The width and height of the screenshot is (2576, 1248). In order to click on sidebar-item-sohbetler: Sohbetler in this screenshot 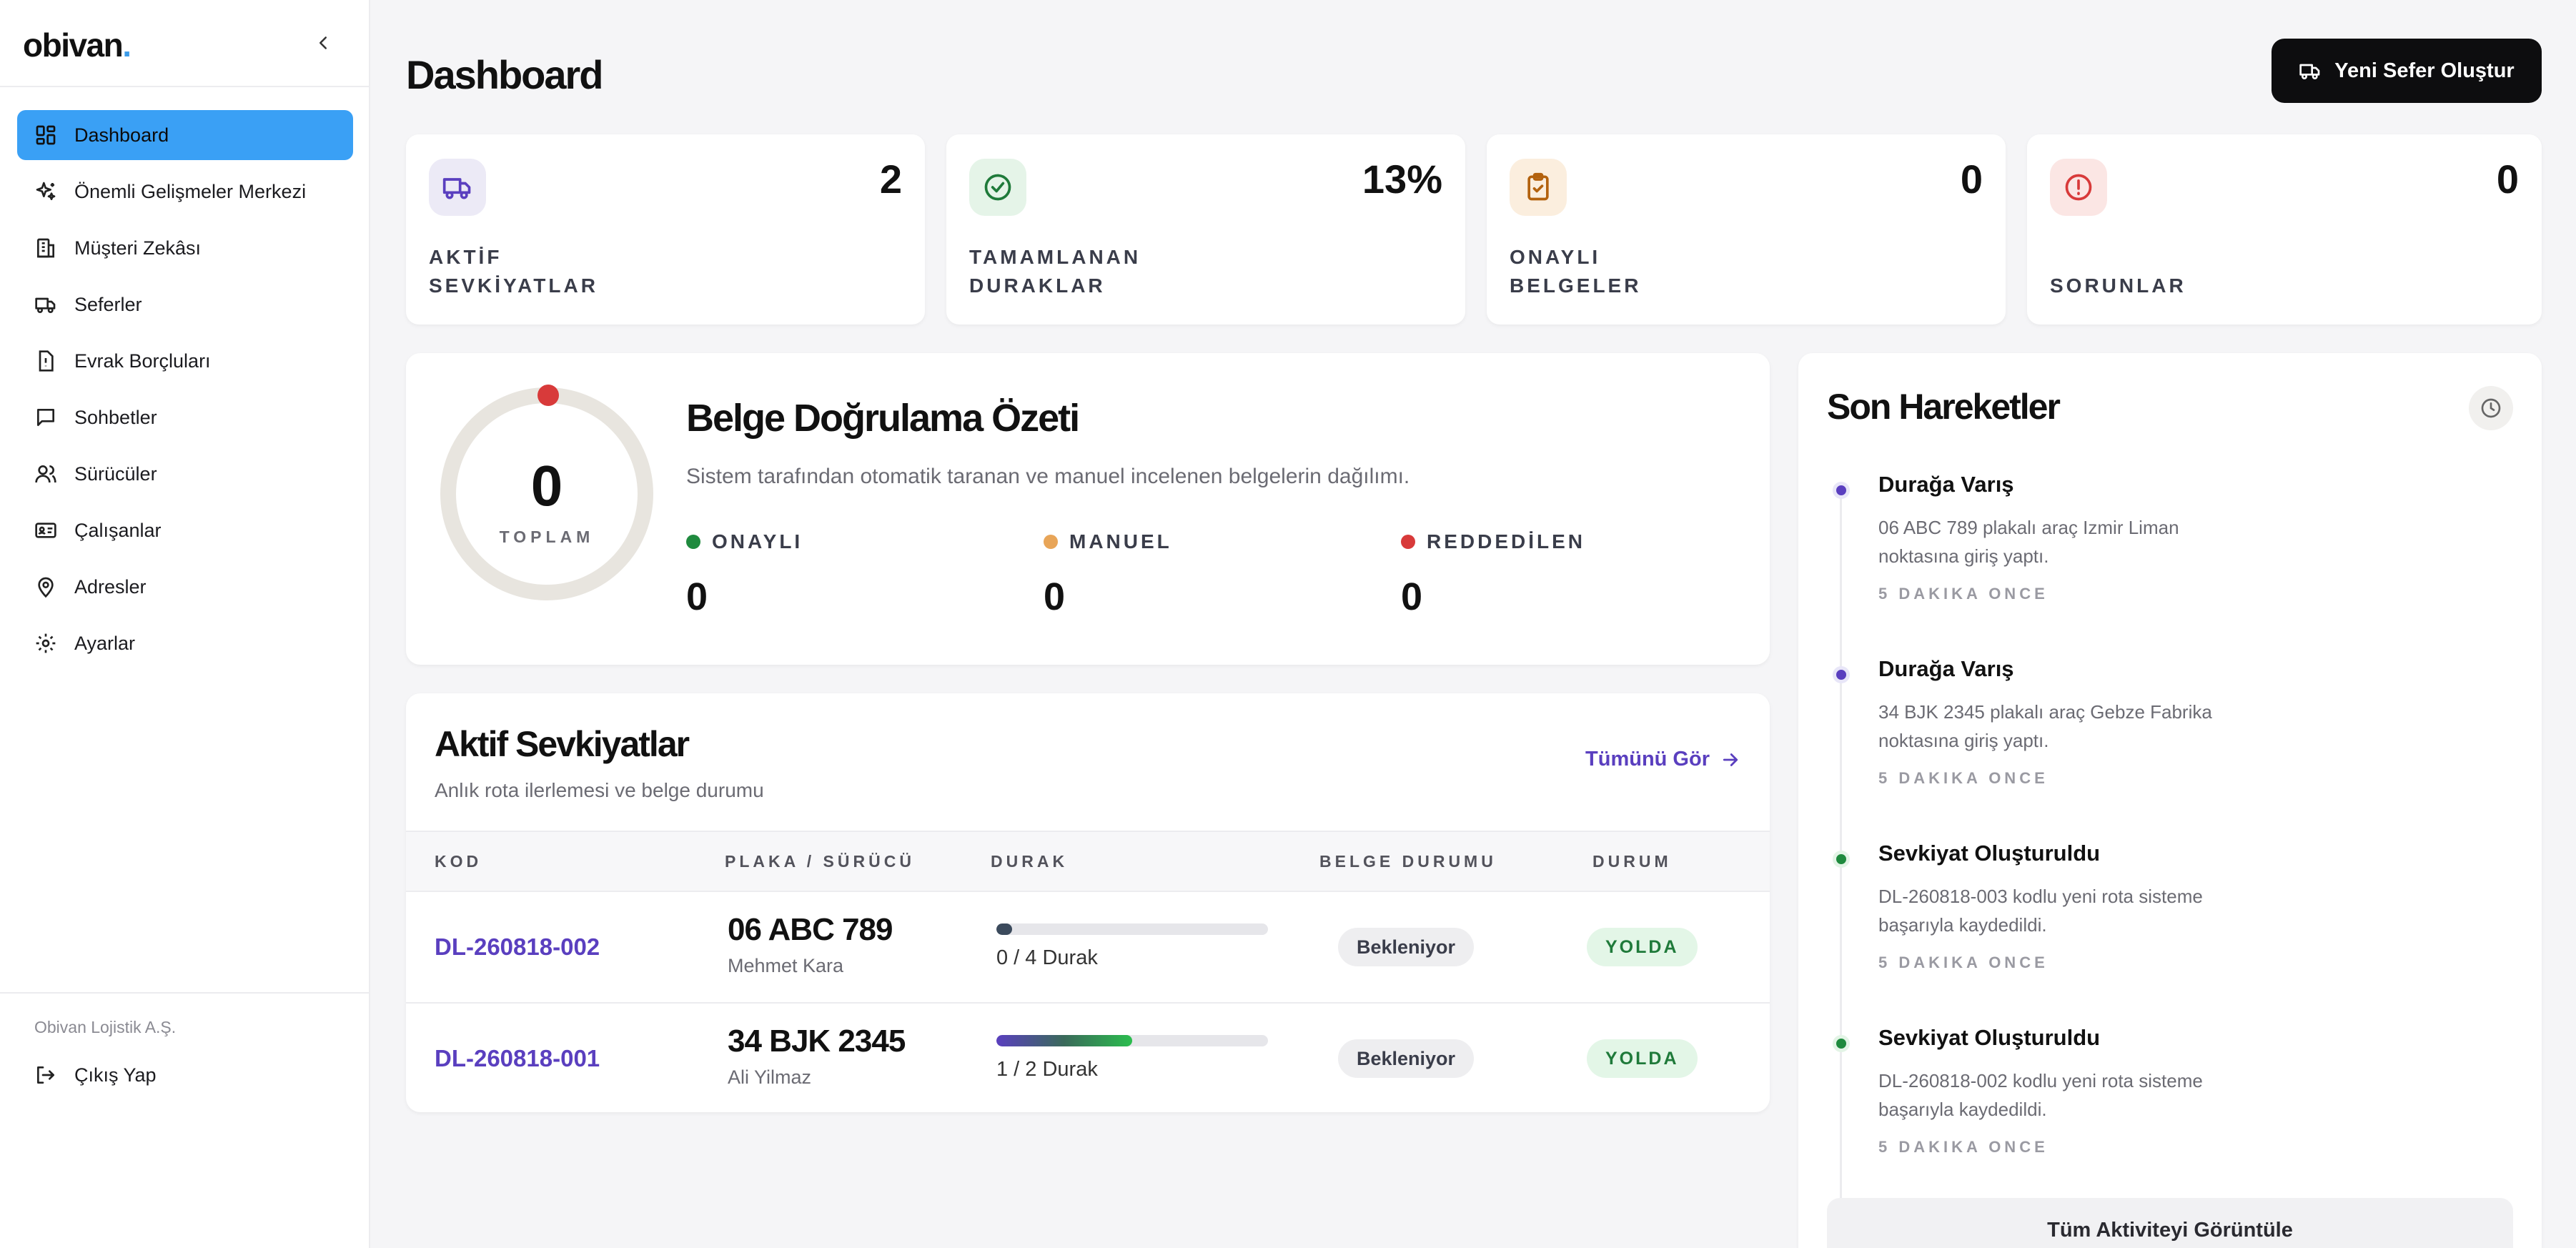, I will do `click(185, 417)`.